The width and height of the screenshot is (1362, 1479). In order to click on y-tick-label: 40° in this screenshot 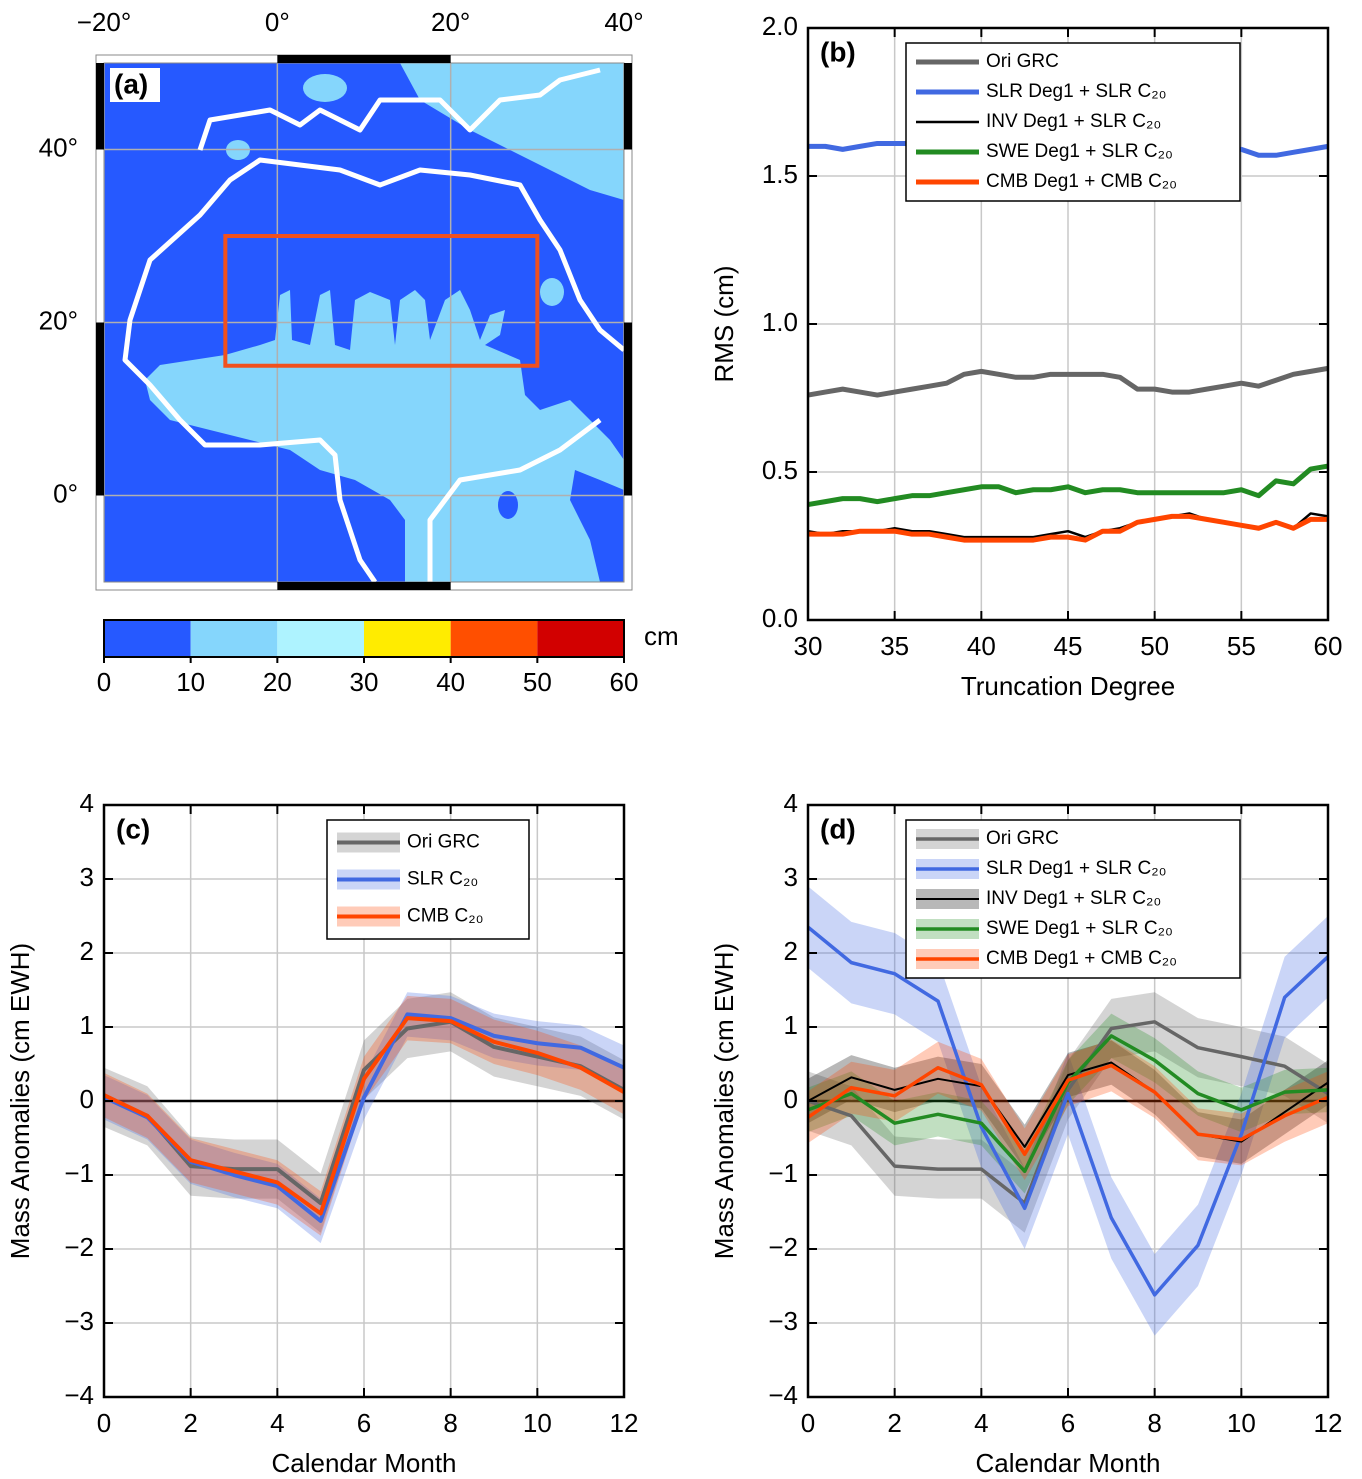, I will do `click(58, 147)`.